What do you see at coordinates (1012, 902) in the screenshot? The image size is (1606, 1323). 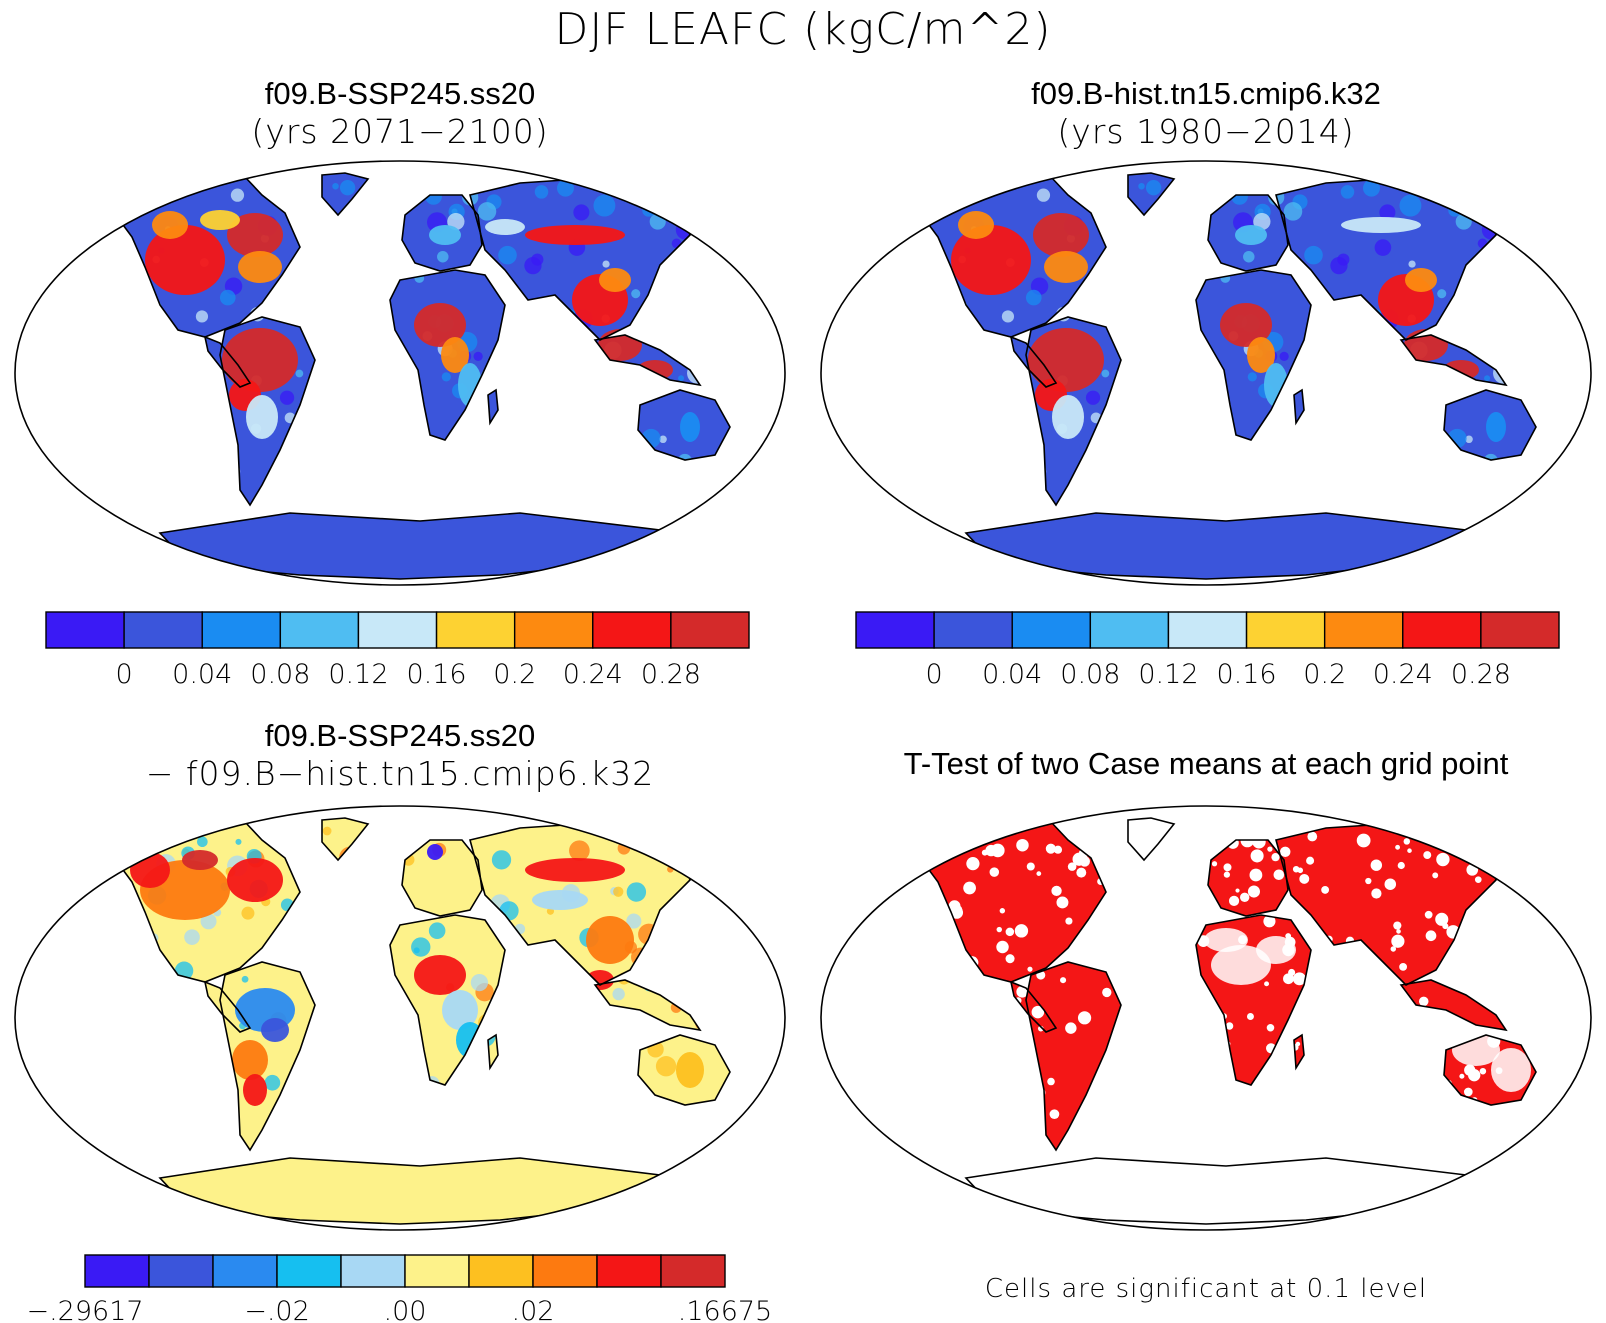 I see `significant-region-northAmerica` at bounding box center [1012, 902].